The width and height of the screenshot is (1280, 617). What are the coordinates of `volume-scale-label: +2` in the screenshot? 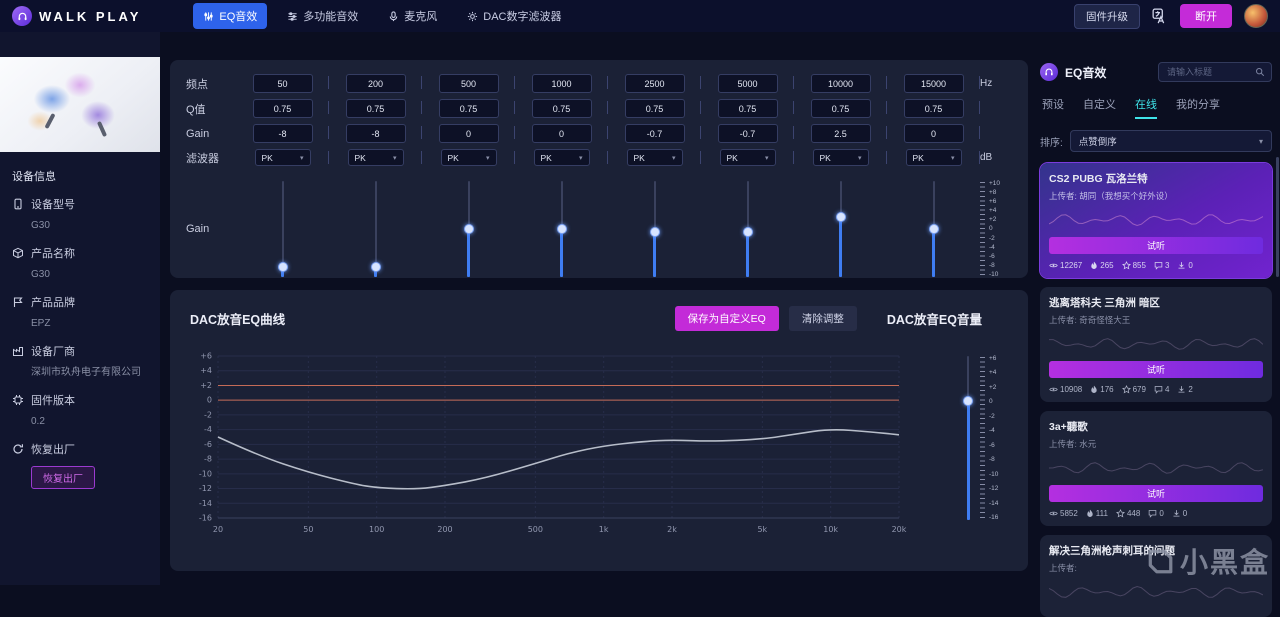 It's located at (993, 387).